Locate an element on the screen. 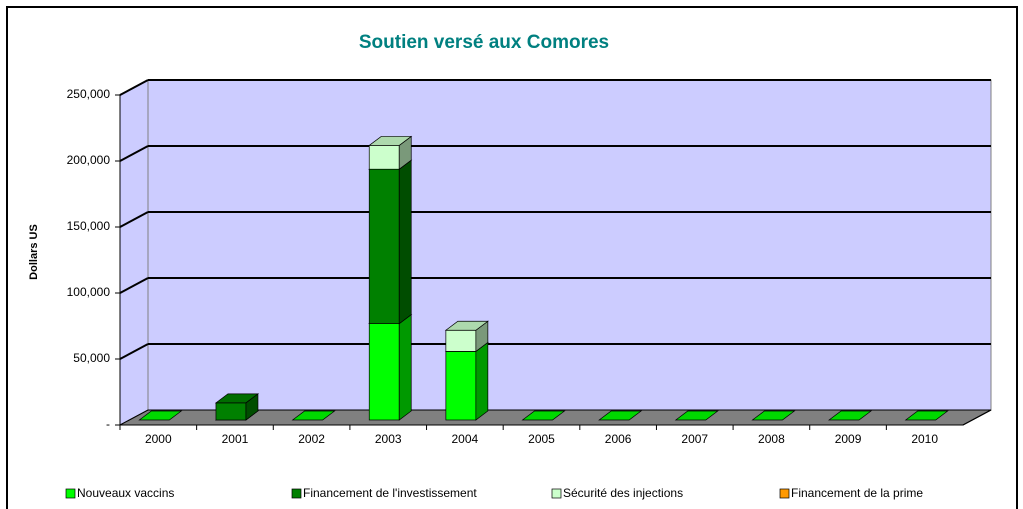 Image resolution: width=1023 pixels, height=509 pixels. x-tick-label: 2008 is located at coordinates (771, 439).